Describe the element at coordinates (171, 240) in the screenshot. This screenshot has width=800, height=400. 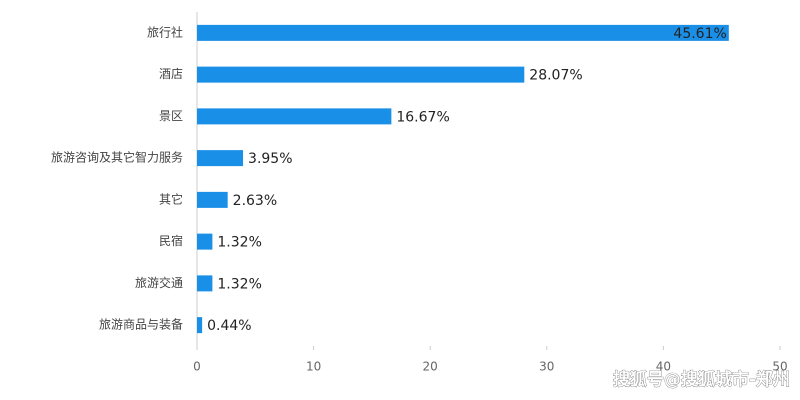
I see `y-tick-label: 民宿` at that location.